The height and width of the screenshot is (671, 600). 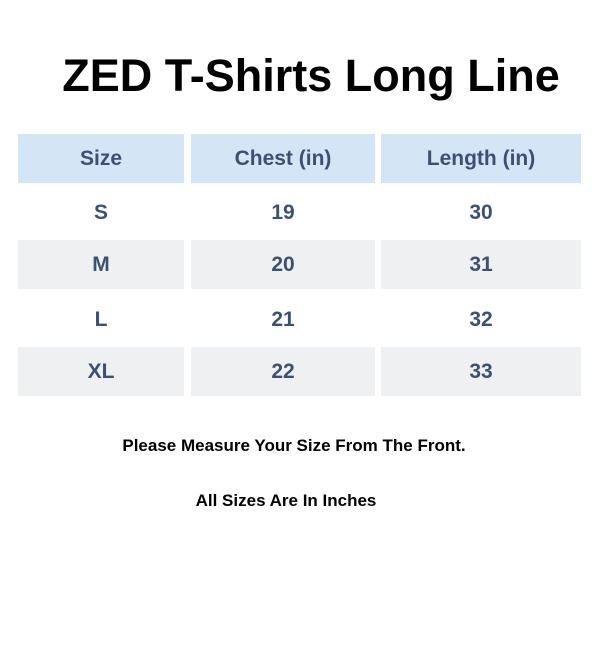 What do you see at coordinates (481, 212) in the screenshot?
I see `cell-length: 30` at bounding box center [481, 212].